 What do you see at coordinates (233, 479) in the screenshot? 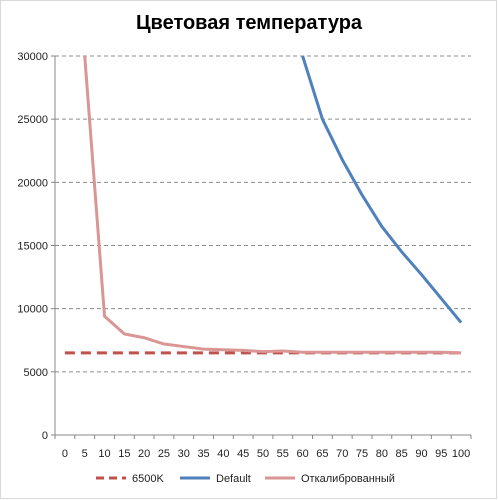
I see `legend-label: Default` at bounding box center [233, 479].